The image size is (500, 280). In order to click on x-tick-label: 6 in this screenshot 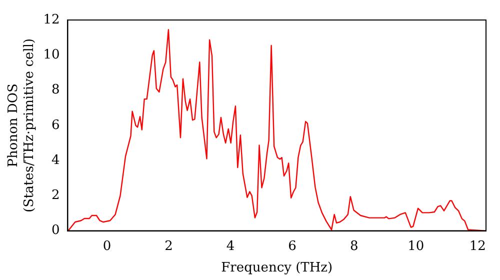, I will do `click(292, 246)`.